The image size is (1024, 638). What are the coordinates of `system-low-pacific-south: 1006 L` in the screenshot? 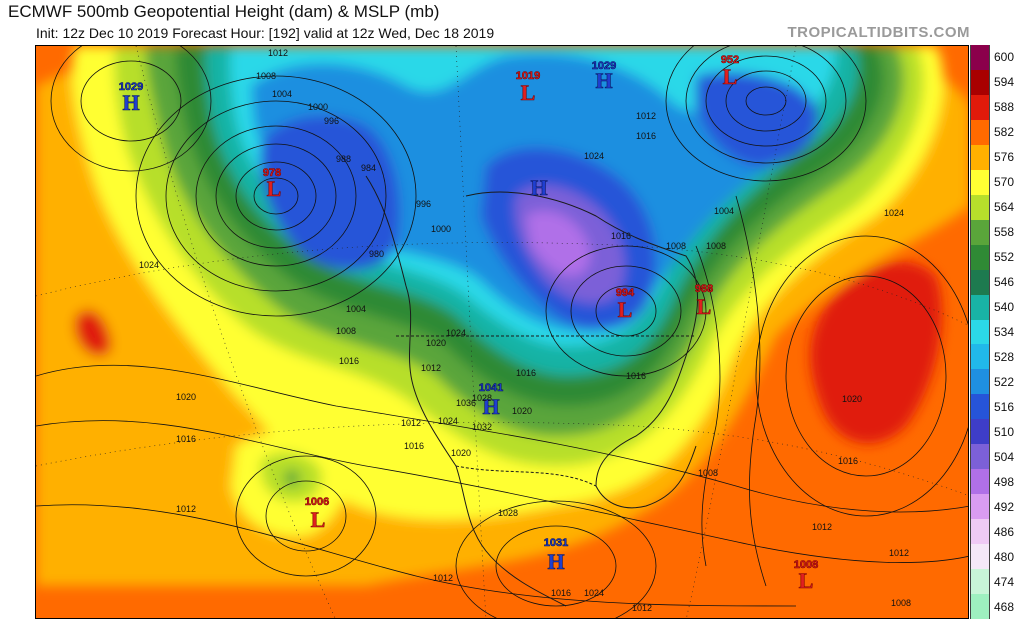 It's located at (316, 514).